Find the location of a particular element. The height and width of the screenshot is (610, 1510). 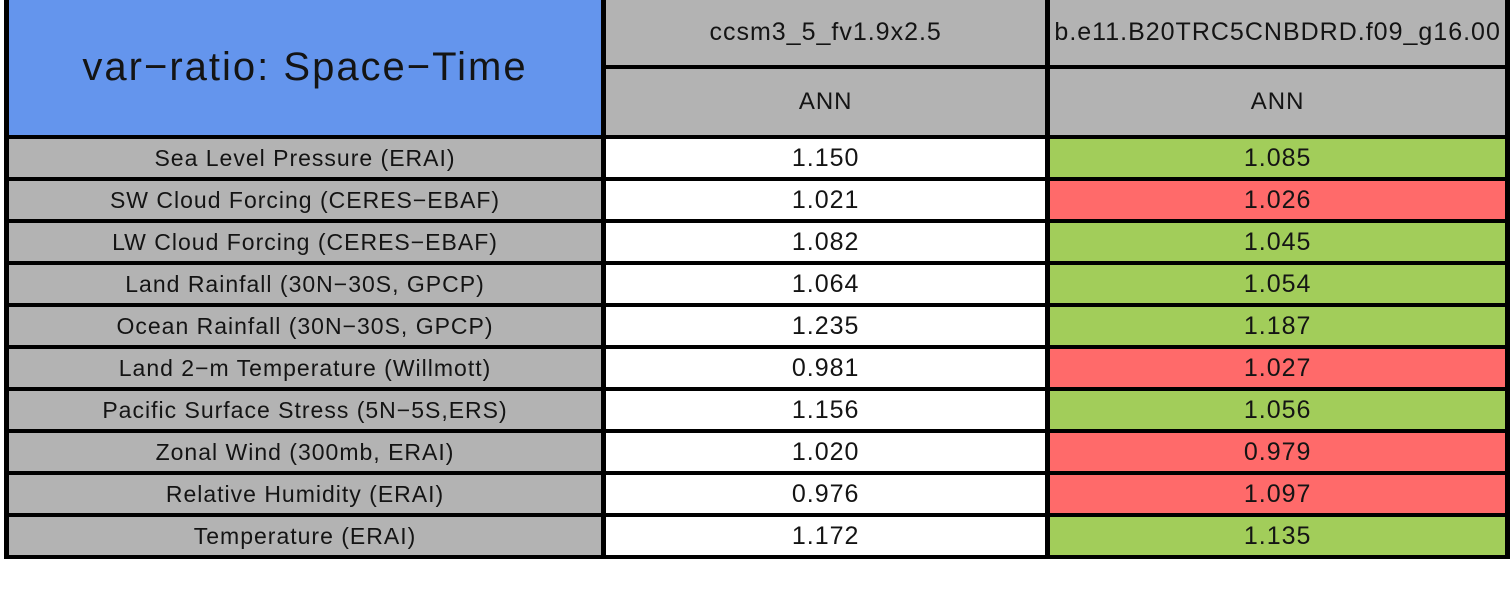

metric-value-cell: 1.187 is located at coordinates (1277, 326).